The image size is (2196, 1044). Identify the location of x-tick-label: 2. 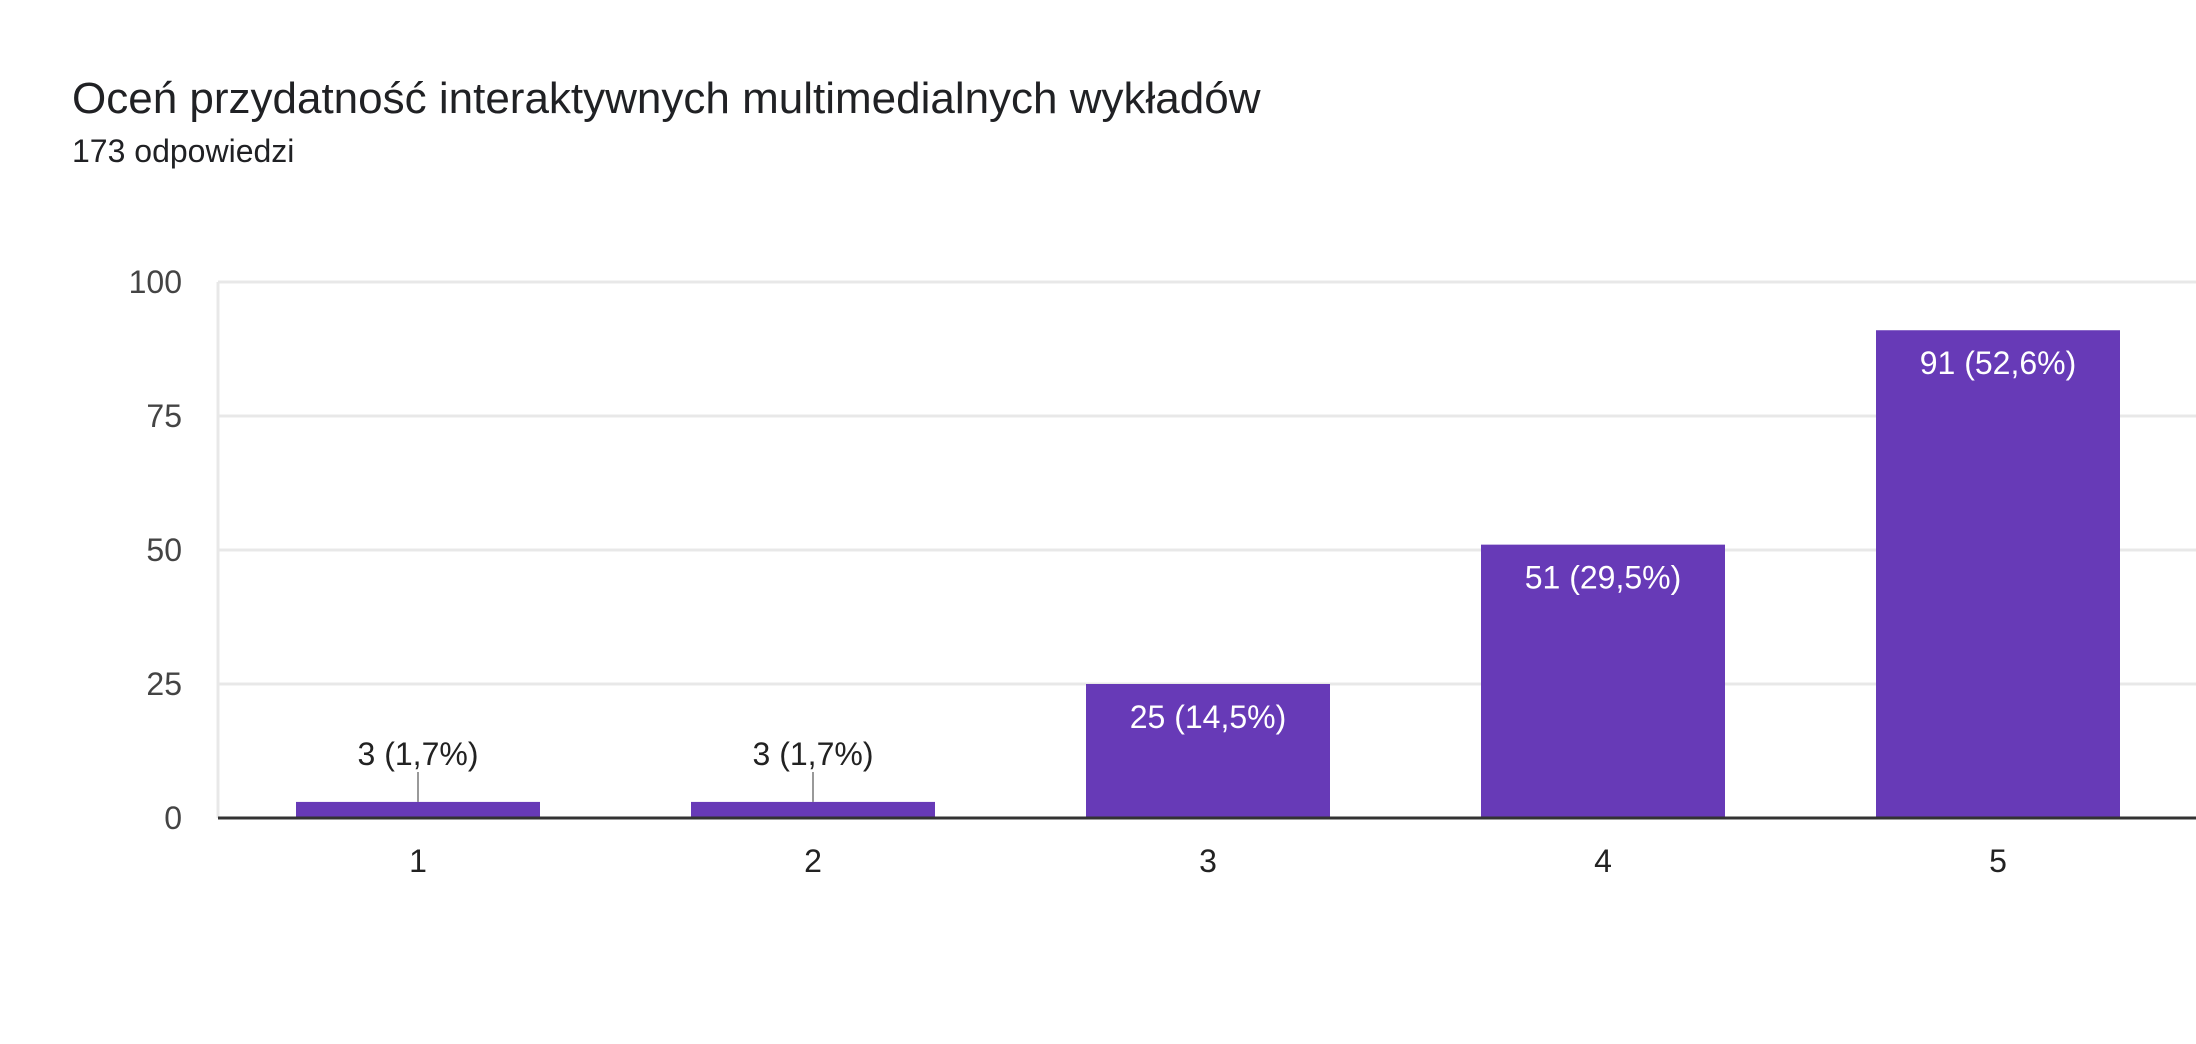
(813, 861).